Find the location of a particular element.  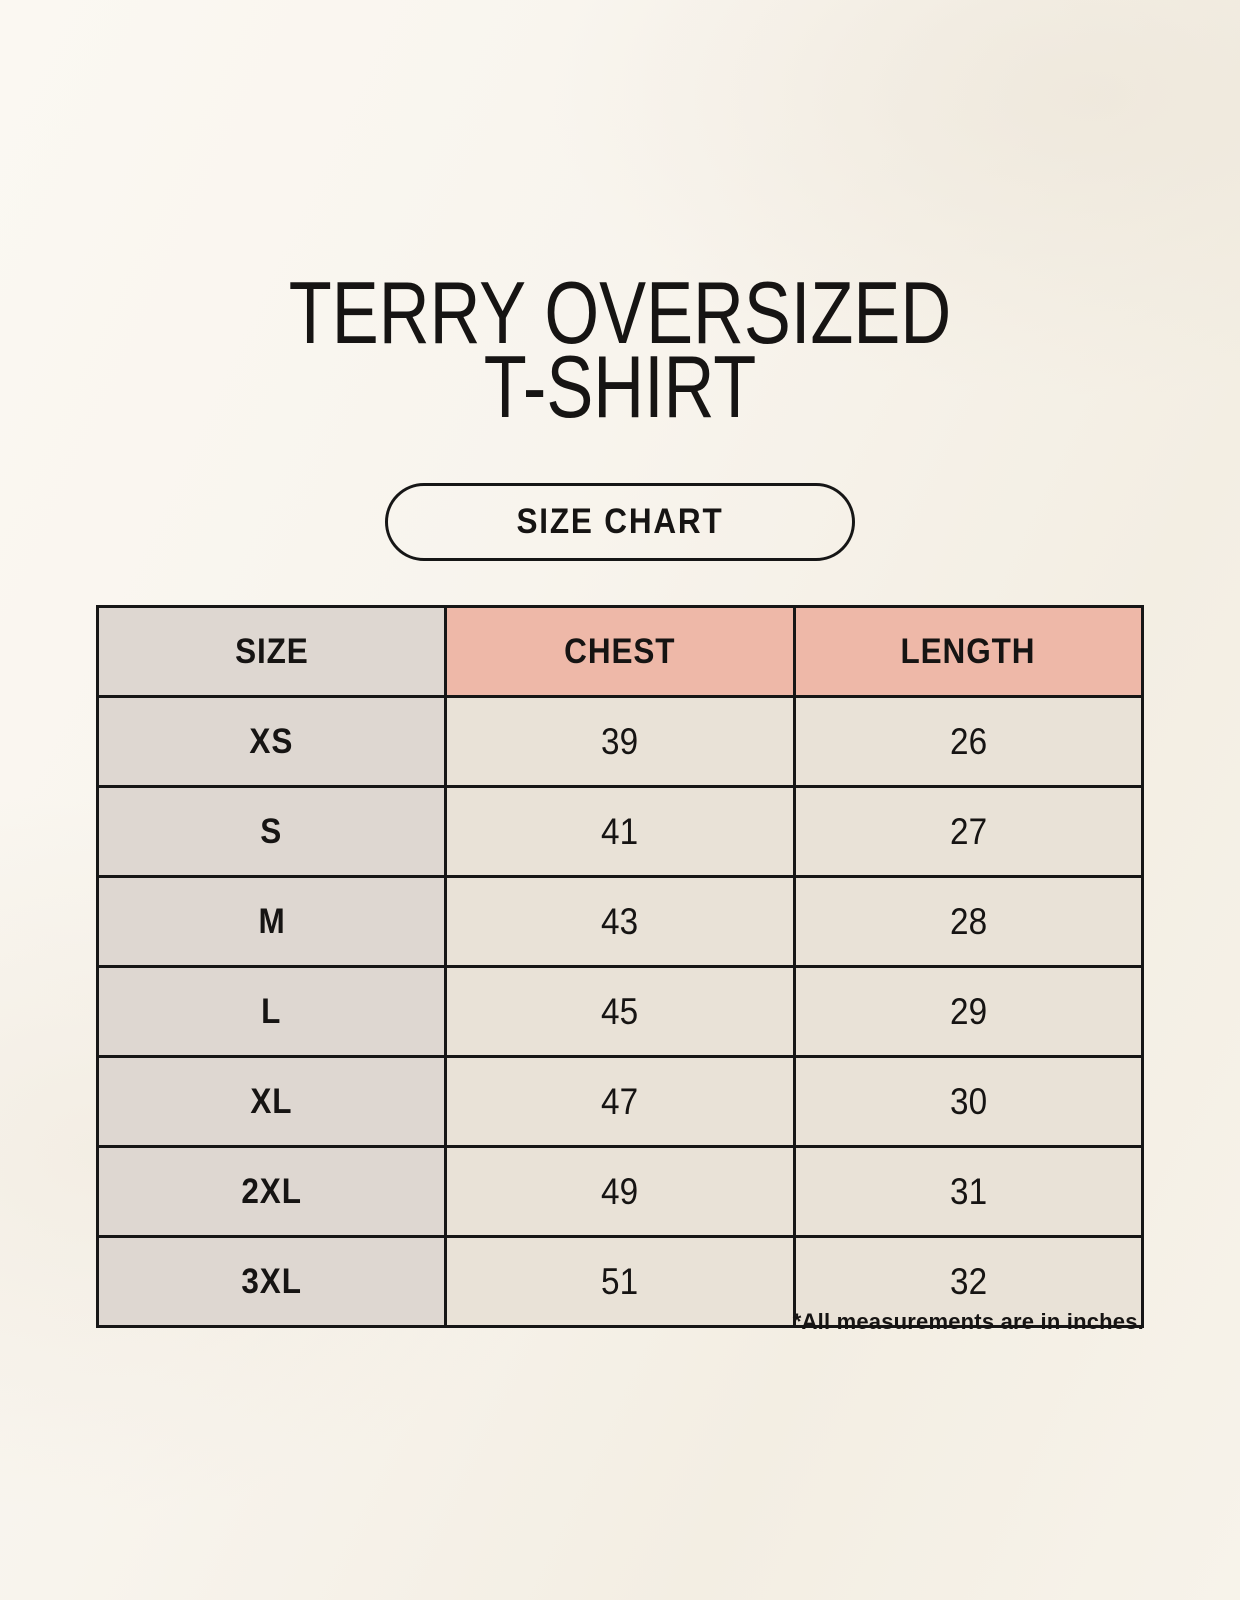

size-cell: XL is located at coordinates (271, 1101).